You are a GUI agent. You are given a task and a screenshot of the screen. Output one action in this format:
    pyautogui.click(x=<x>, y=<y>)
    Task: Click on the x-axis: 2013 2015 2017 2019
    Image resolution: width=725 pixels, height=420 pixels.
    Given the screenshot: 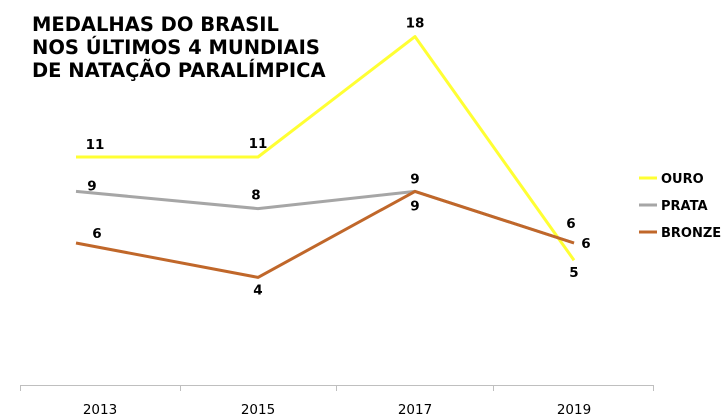 What is the action you would take?
    pyautogui.click(x=337, y=401)
    